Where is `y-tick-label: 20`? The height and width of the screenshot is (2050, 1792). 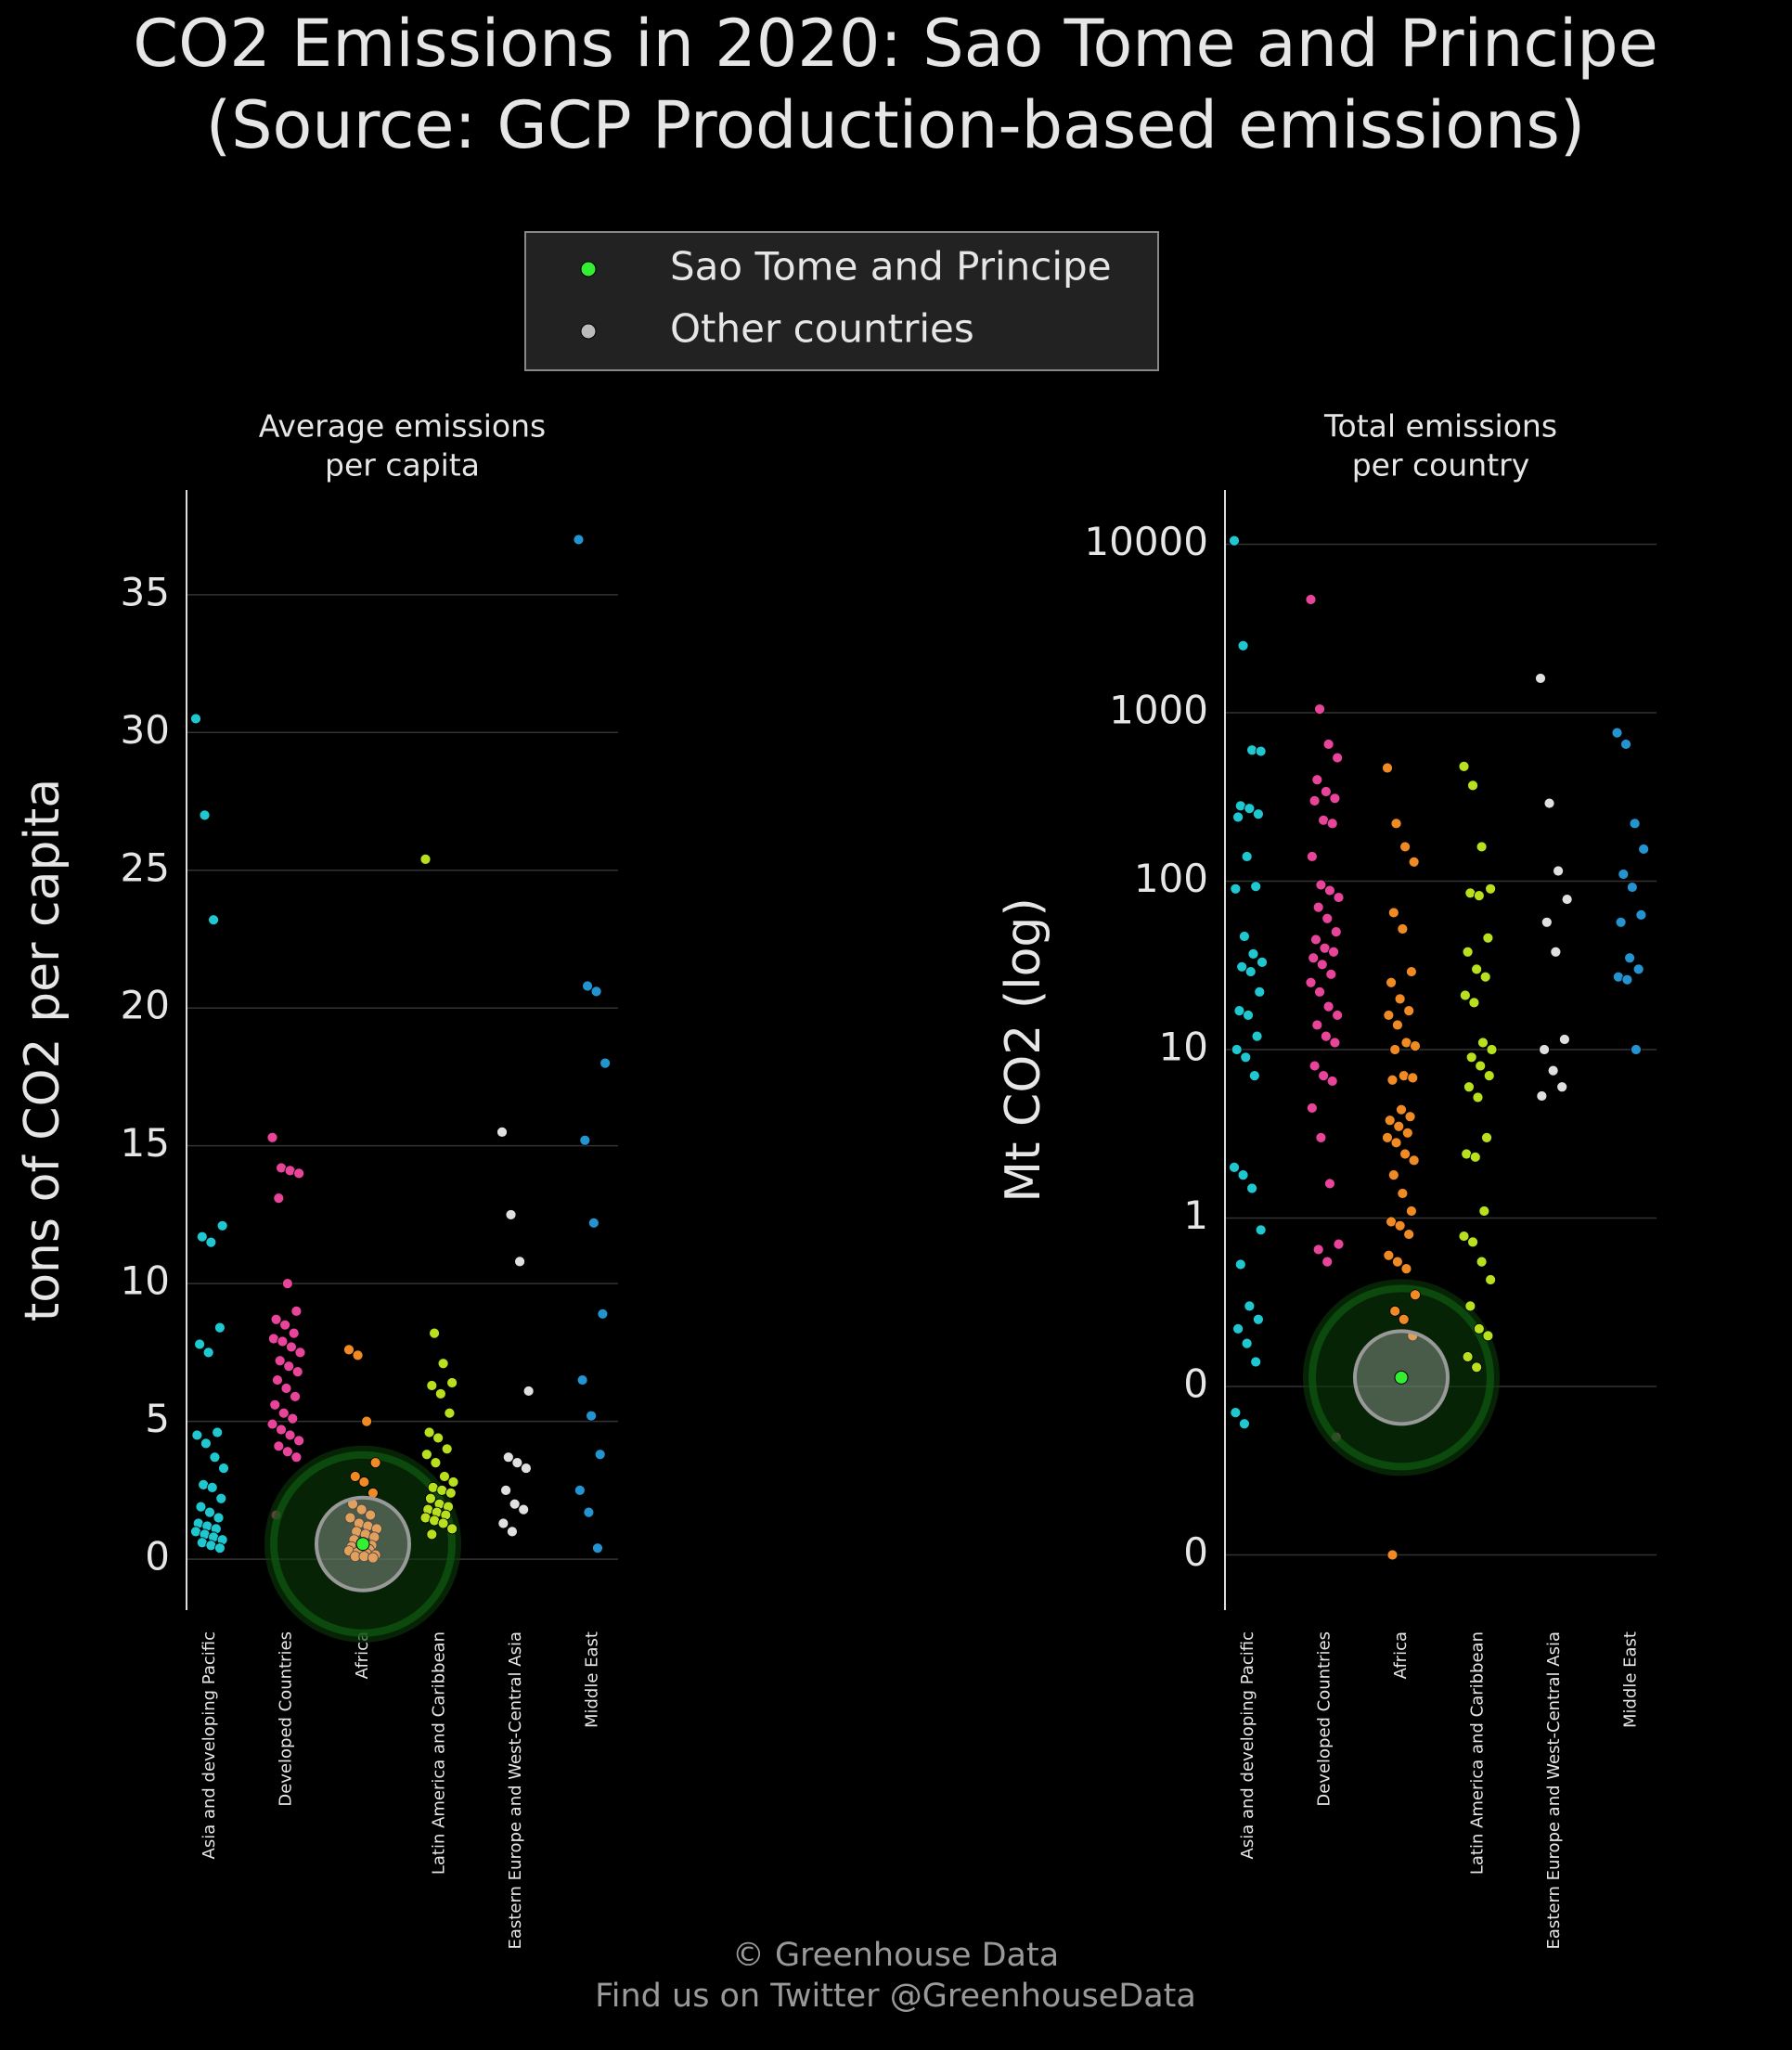
y-tick-label: 20 is located at coordinates (145, 1005).